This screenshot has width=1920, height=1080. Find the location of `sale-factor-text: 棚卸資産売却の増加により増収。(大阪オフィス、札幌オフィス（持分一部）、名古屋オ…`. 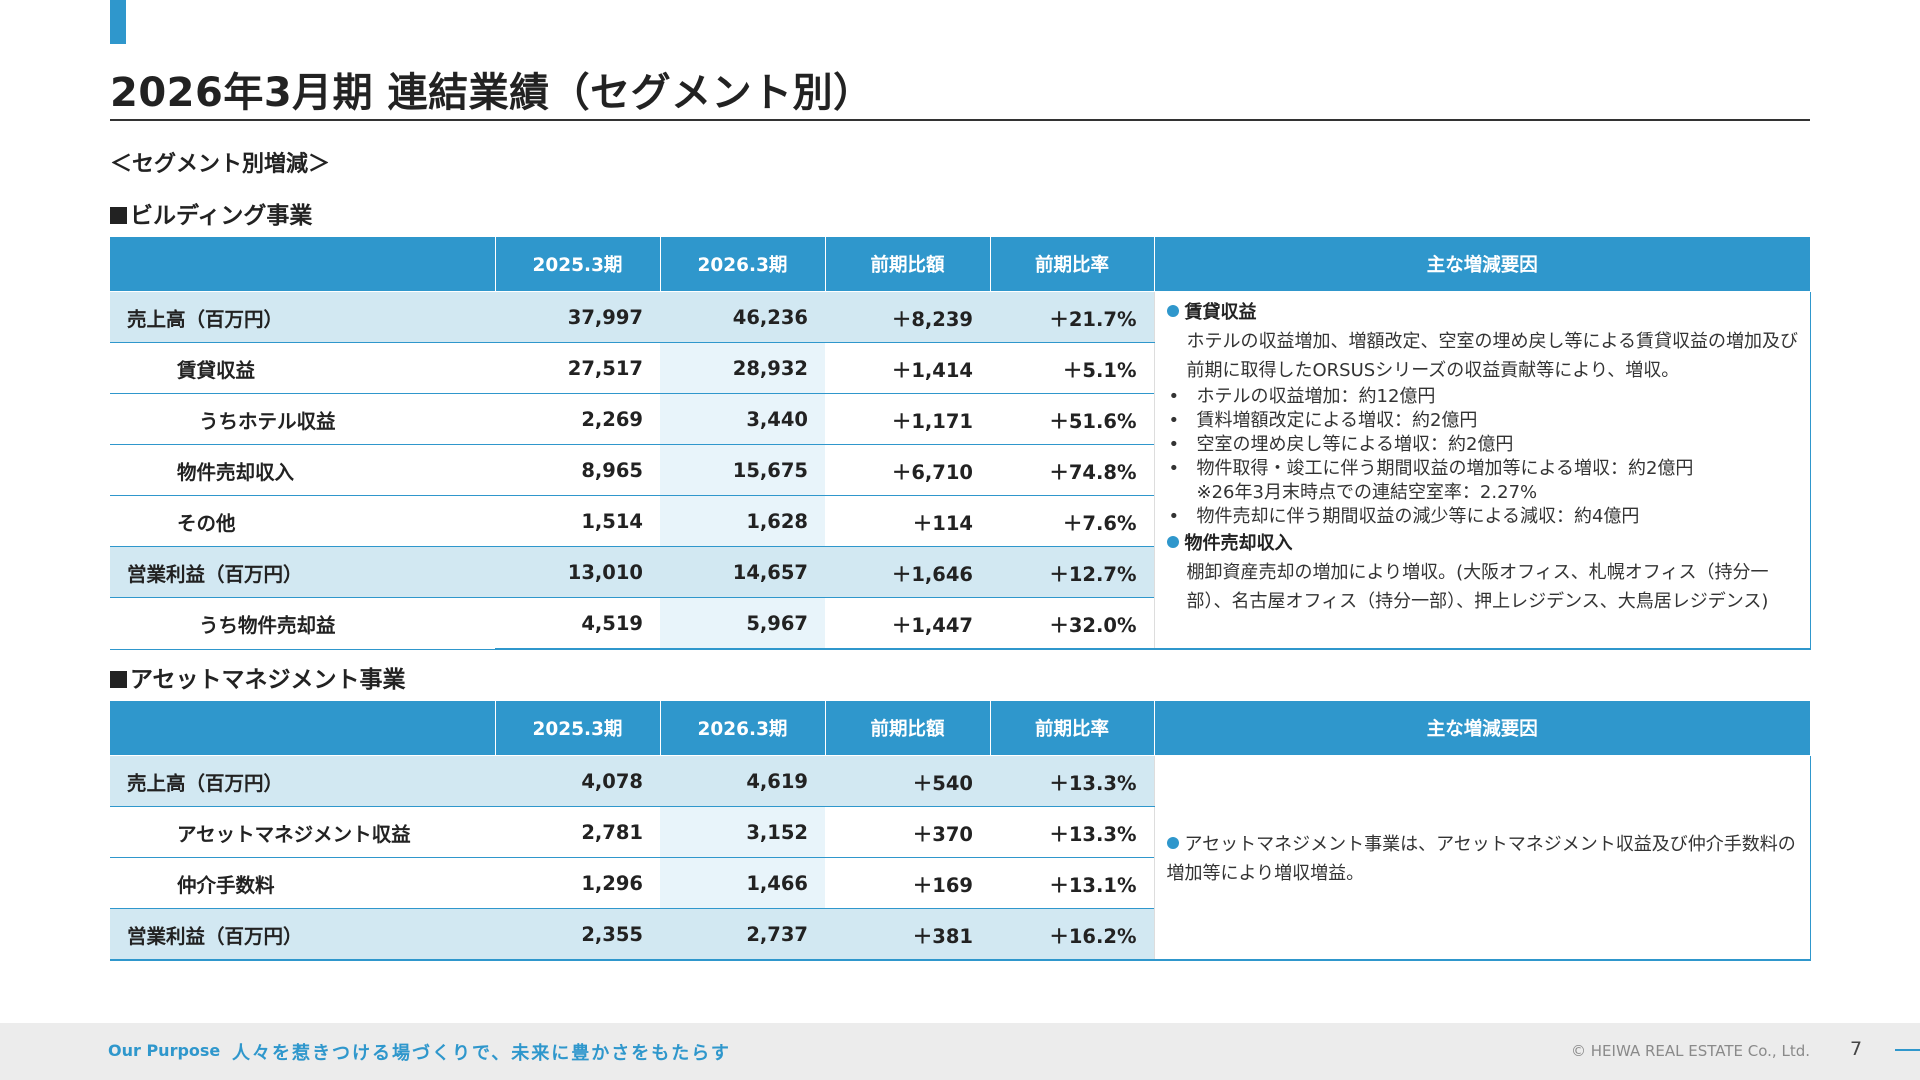

sale-factor-text: 棚卸資産売却の増加により増収。(大阪オフィス、札幌オフィス（持分一部）、名古屋オ… is located at coordinates (1477, 587).